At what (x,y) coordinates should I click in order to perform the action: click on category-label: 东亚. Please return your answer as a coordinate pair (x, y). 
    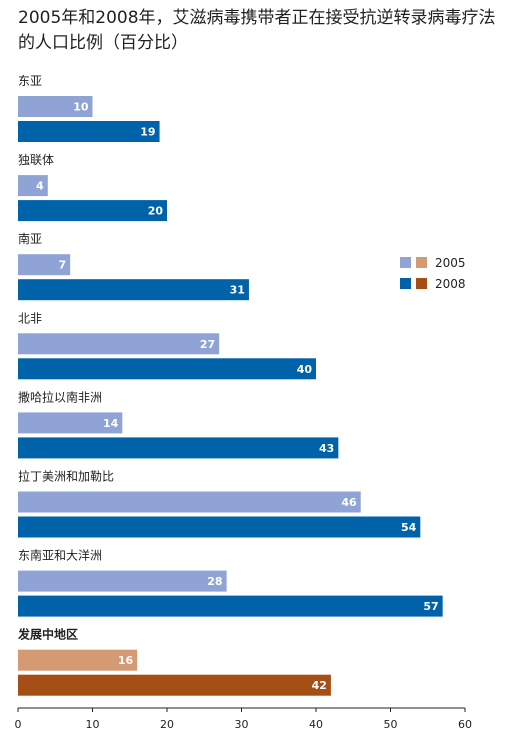
    Looking at the image, I should click on (30, 81).